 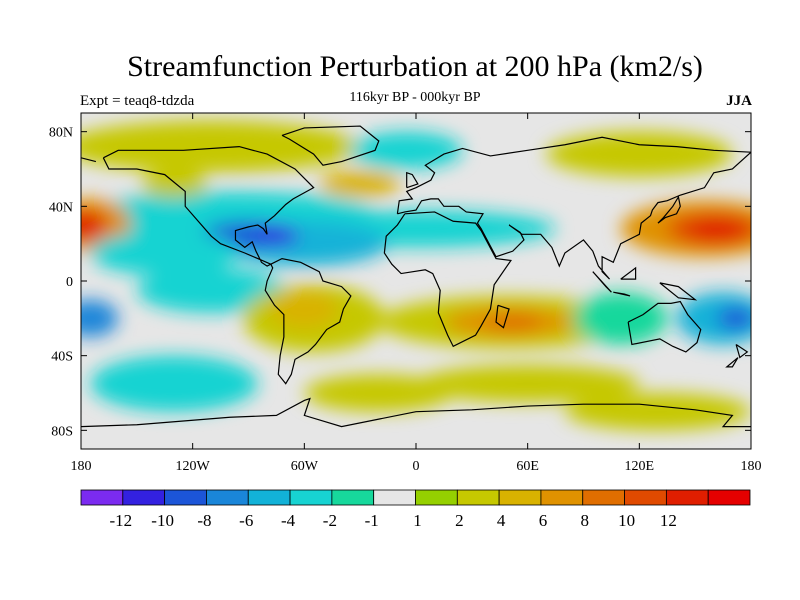 What do you see at coordinates (543, 520) in the screenshot?
I see `colorbar-label: 6` at bounding box center [543, 520].